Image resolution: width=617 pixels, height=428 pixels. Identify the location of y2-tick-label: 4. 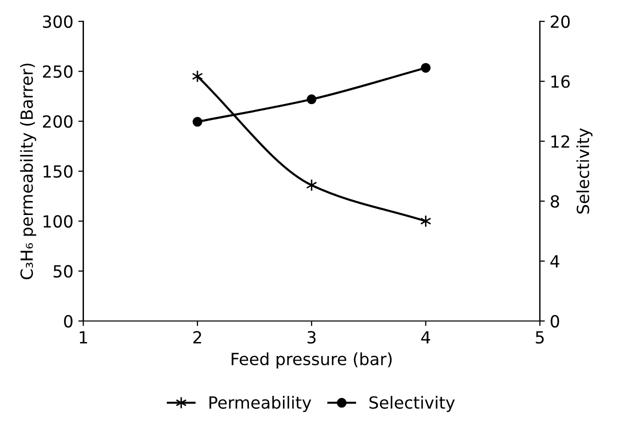
(555, 261).